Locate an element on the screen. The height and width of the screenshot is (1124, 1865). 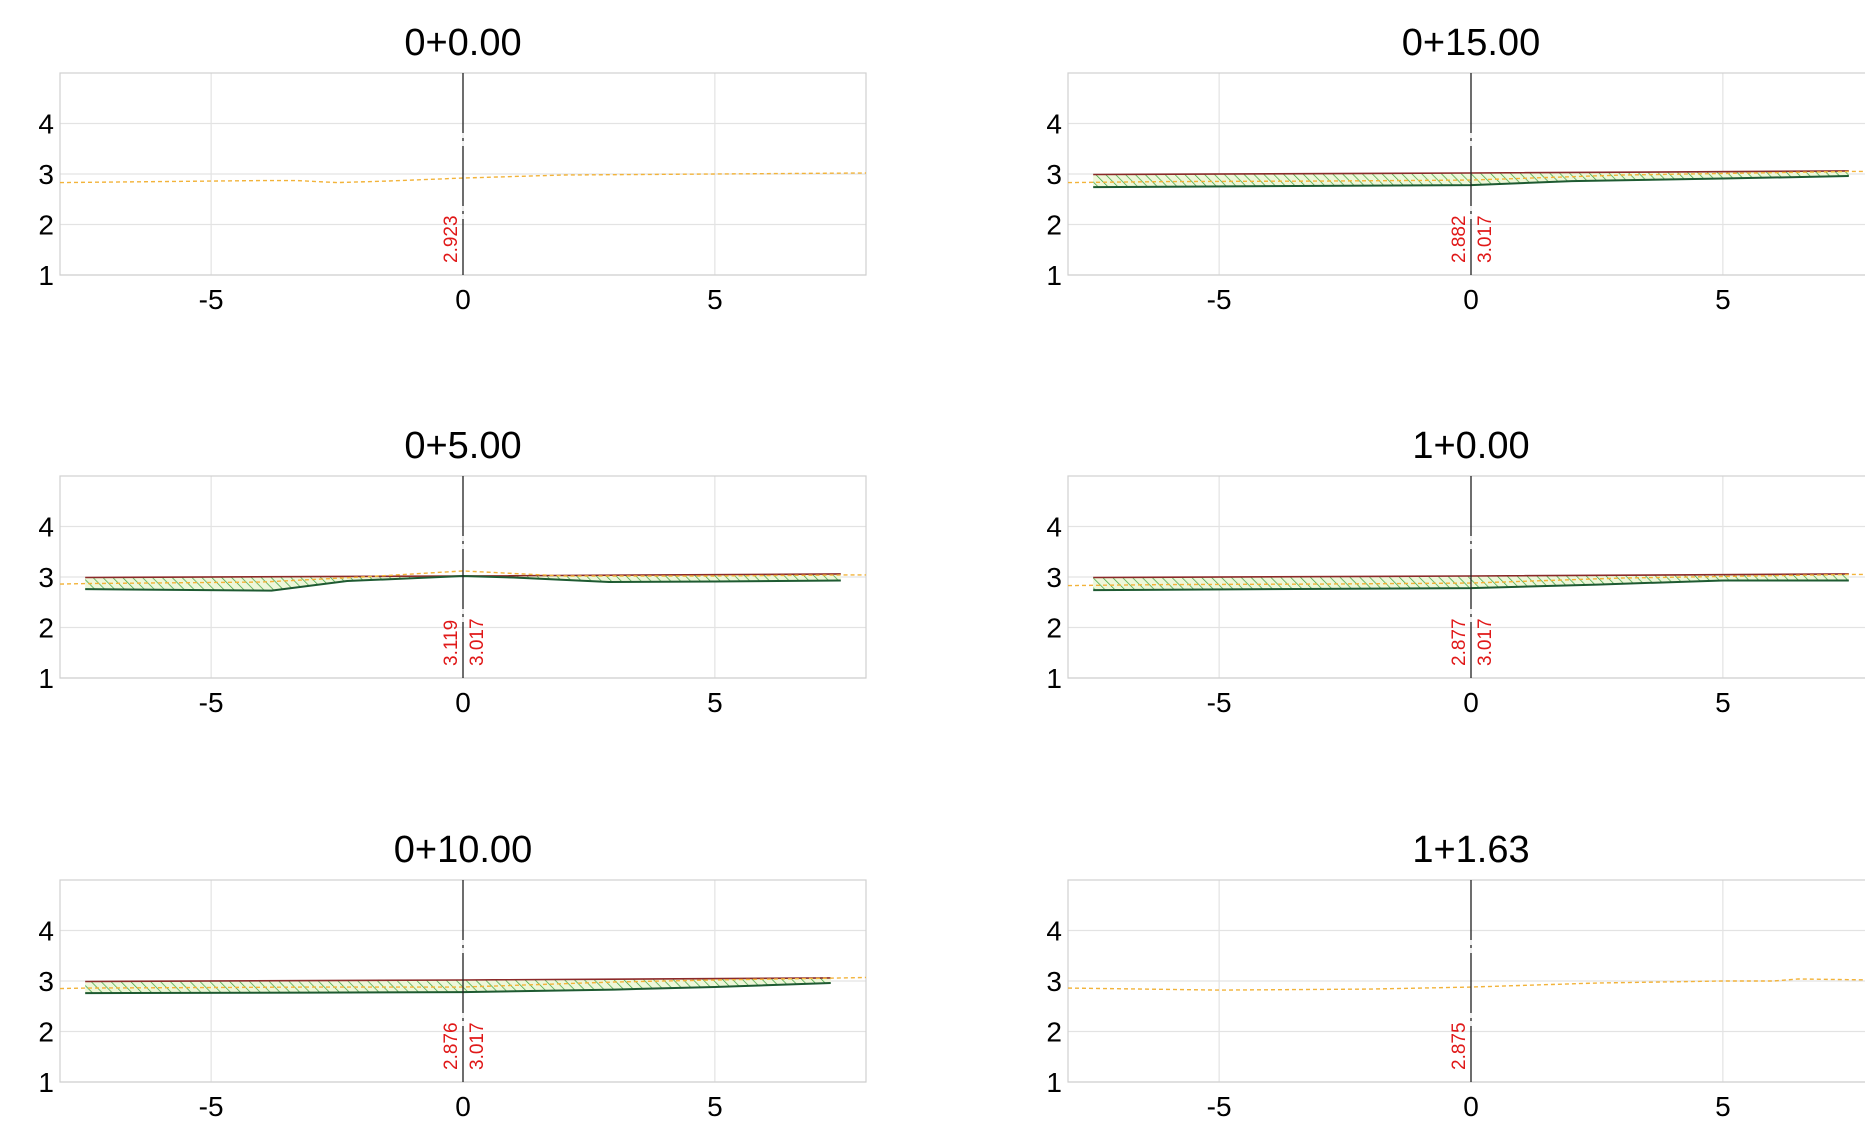
cross-section-panel: 1+1.63 -5 0 5 1 2 3 4 2.875 is located at coordinates (1455, 975).